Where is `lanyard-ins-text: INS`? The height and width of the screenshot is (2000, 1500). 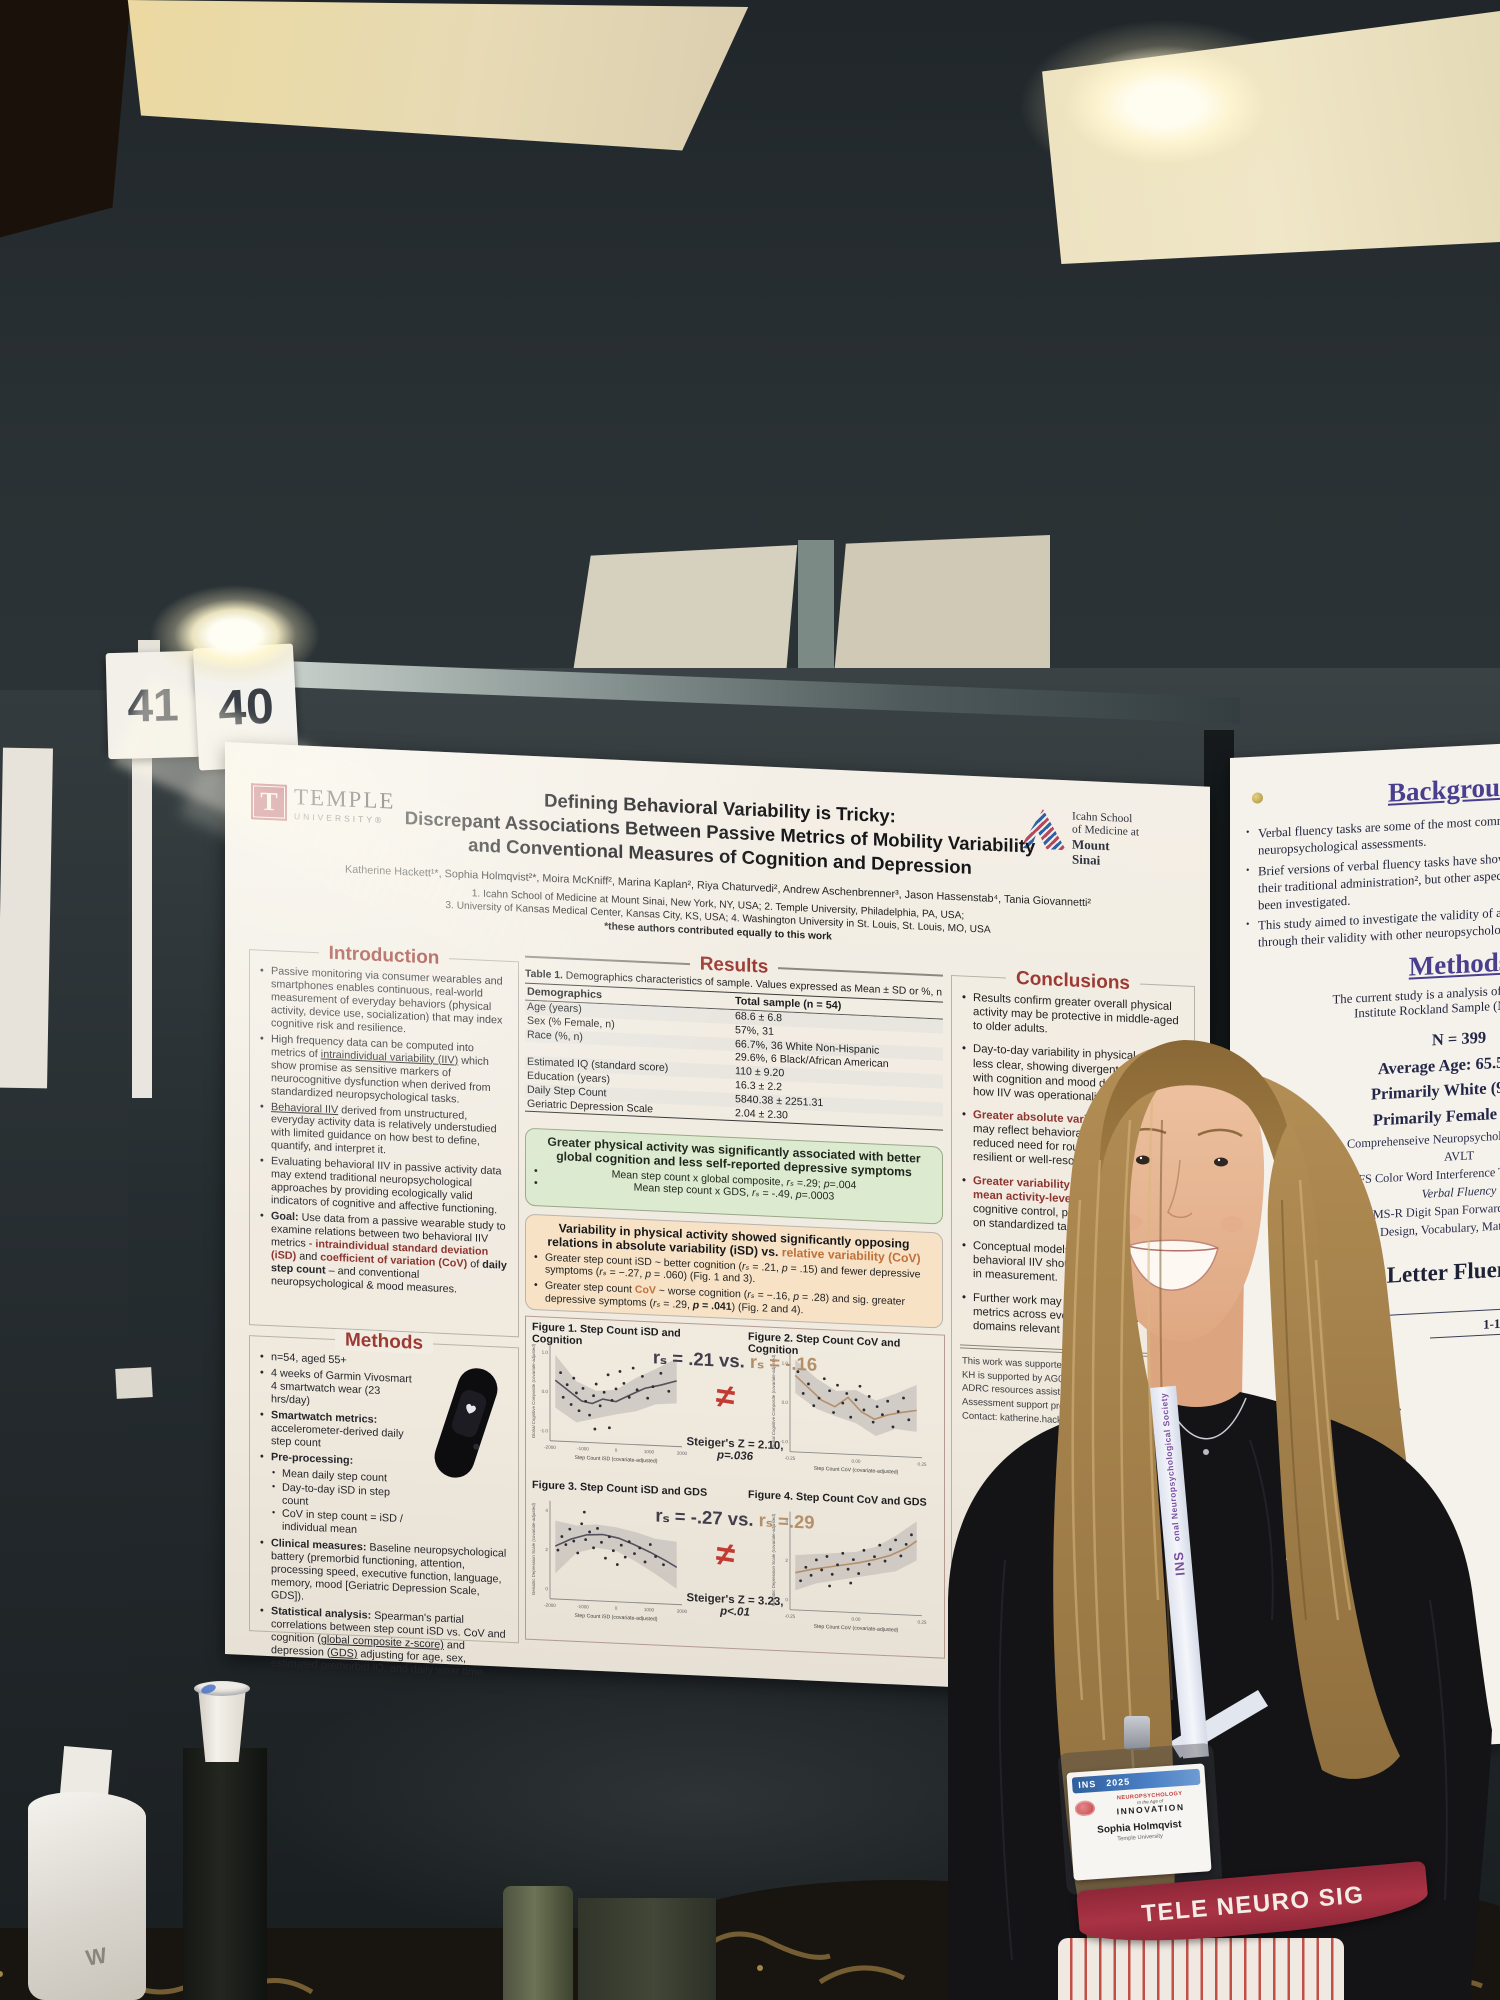
lanyard-ins-text: INS is located at coordinates (1179, 1563).